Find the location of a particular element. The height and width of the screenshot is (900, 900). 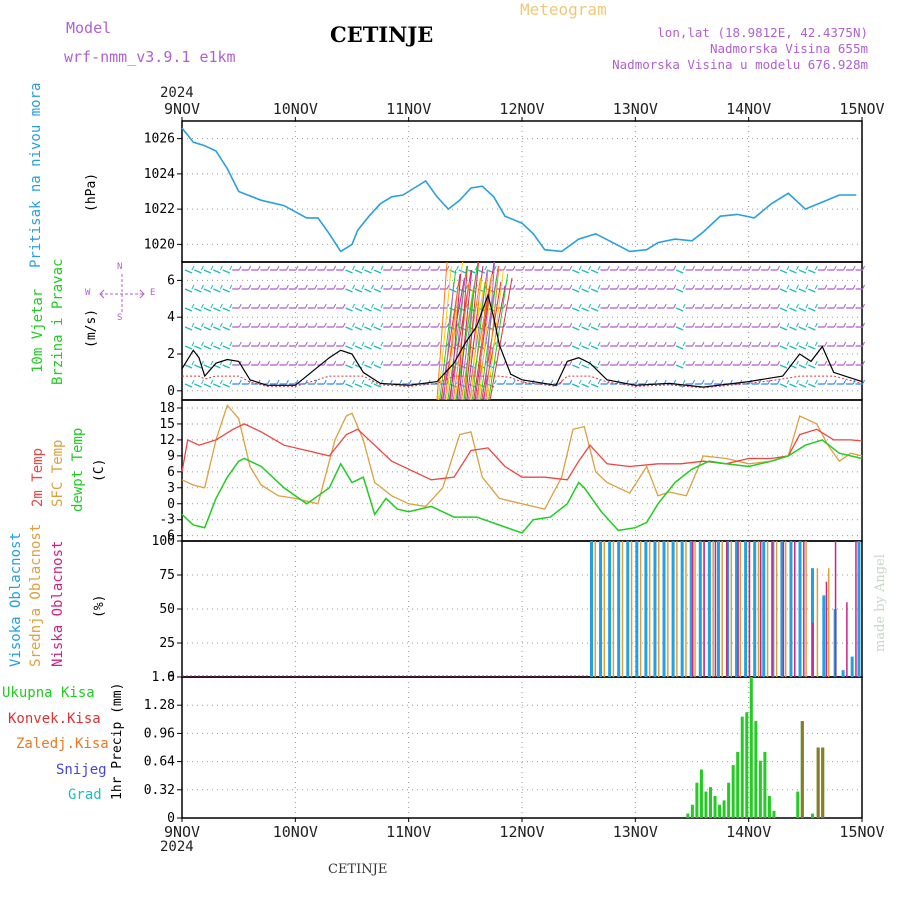

x-tick-label-top: 9NOV is located at coordinates (182, 109).